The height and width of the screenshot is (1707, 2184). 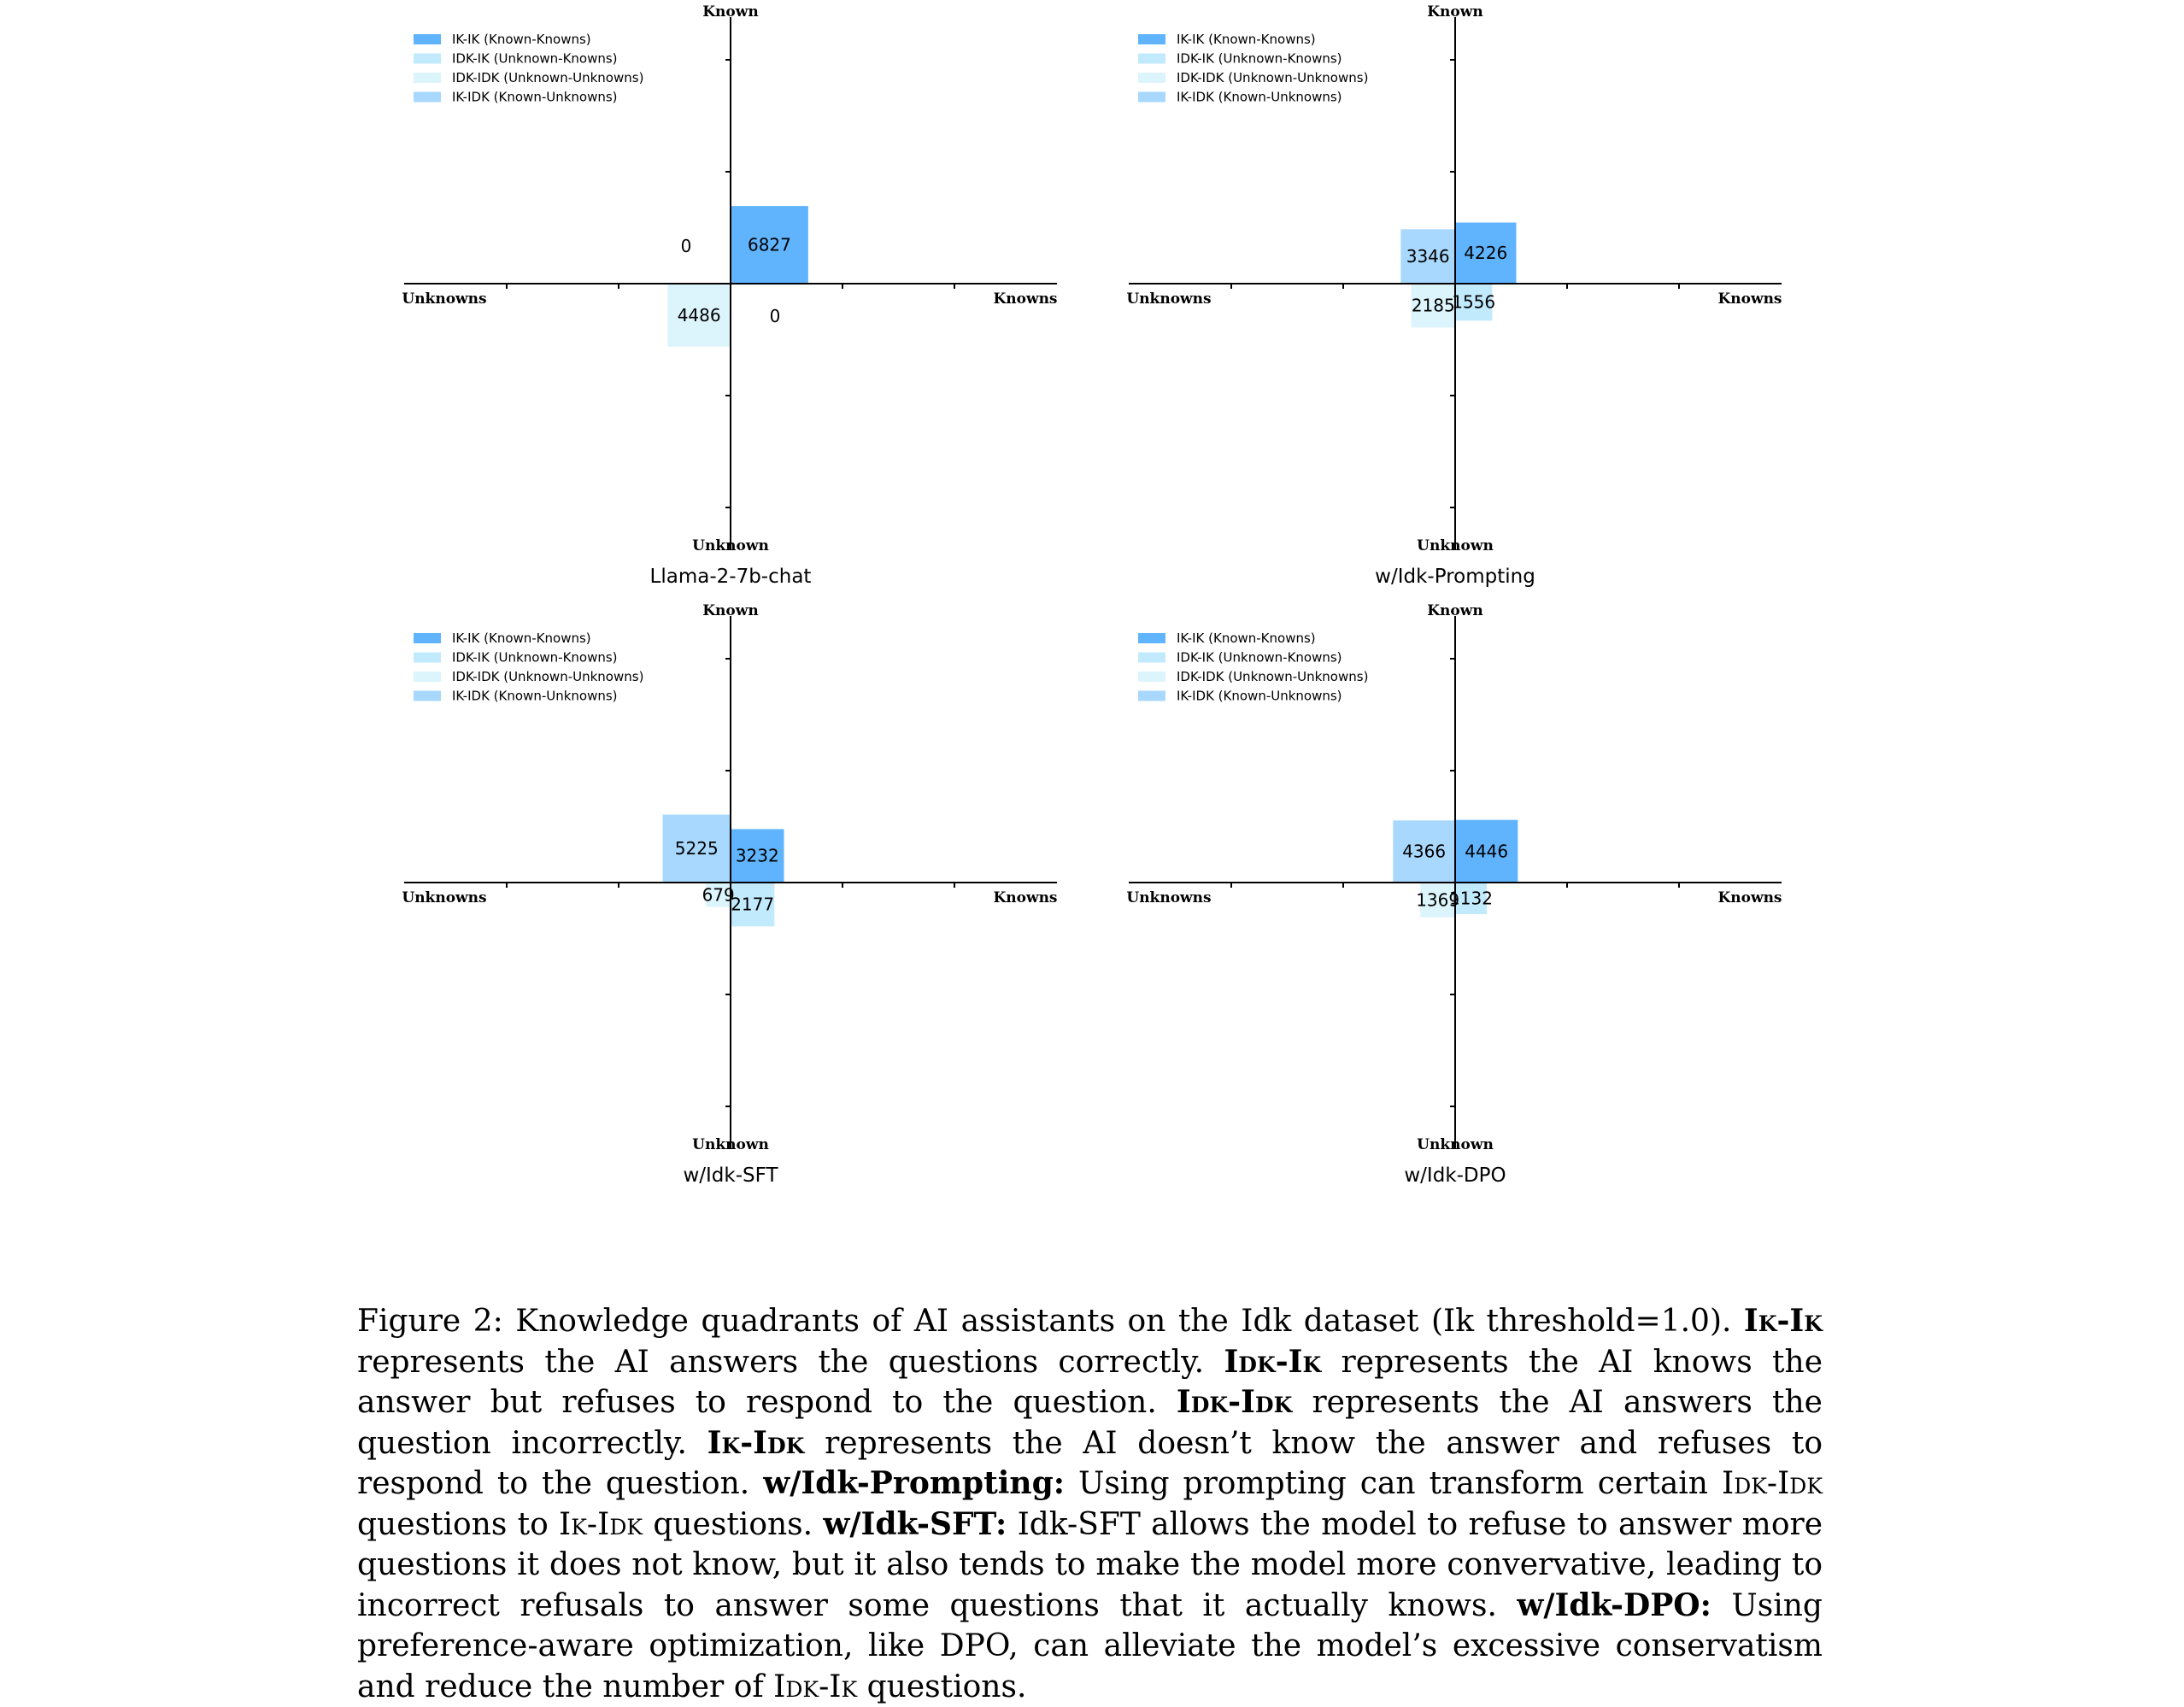 I want to click on data-label-IDK-IK: 2177, so click(x=753, y=905).